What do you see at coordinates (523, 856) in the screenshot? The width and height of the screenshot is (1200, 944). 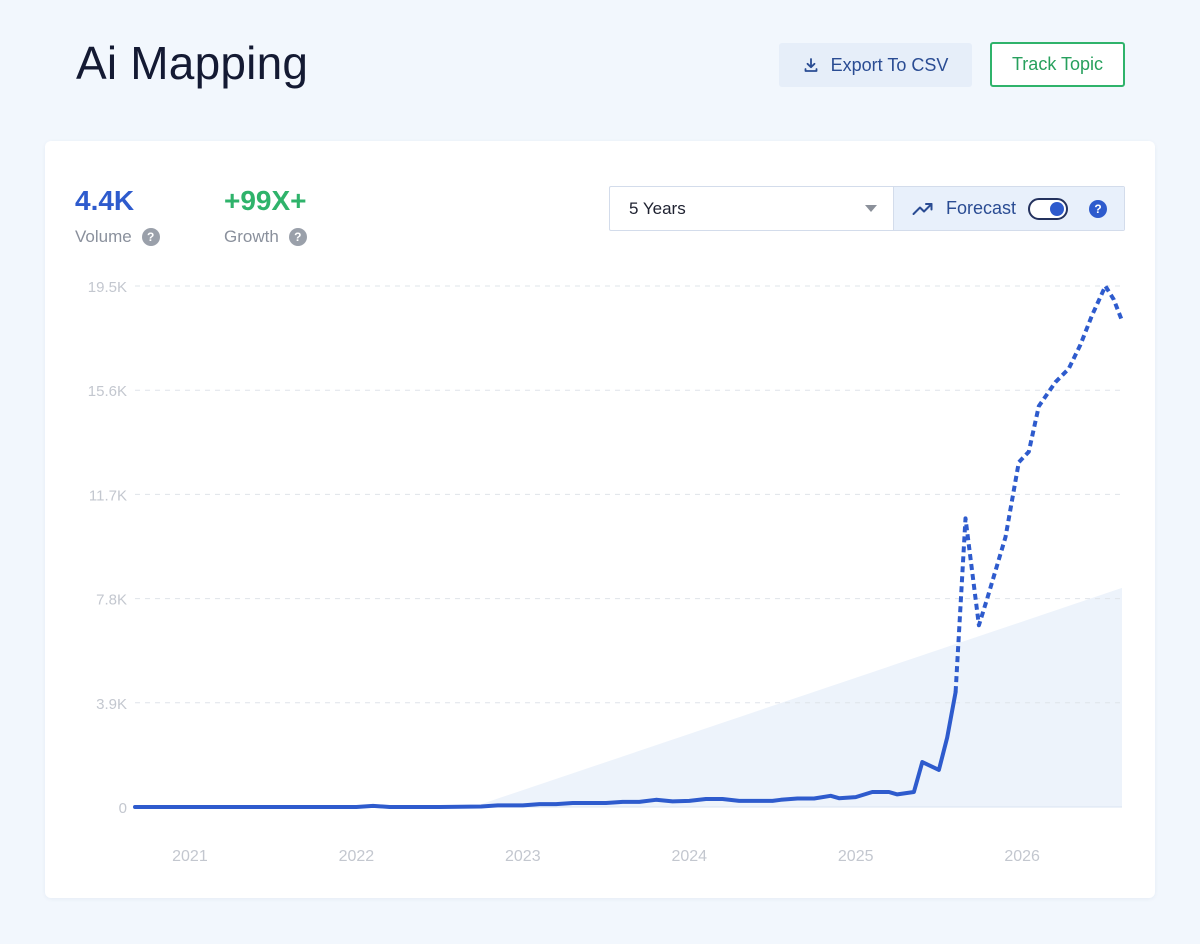 I see `x-tick-label: 2023` at bounding box center [523, 856].